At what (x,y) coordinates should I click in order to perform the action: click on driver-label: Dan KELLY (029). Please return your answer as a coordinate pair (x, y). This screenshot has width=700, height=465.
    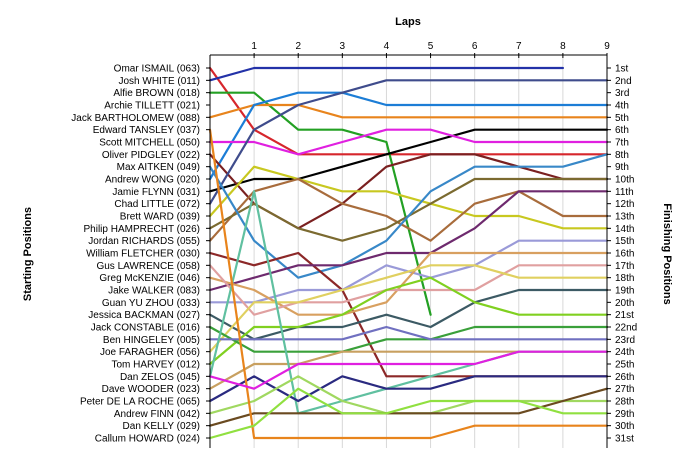
    Looking at the image, I should click on (161, 426).